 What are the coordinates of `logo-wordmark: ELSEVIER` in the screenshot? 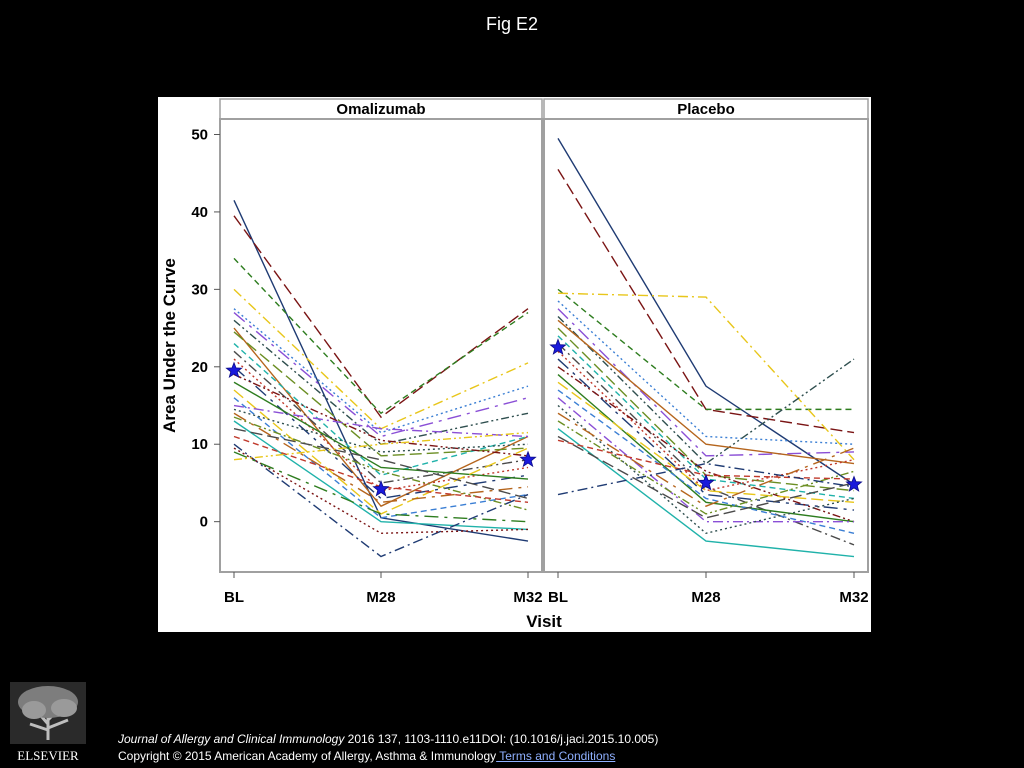 It's located at (48, 755).